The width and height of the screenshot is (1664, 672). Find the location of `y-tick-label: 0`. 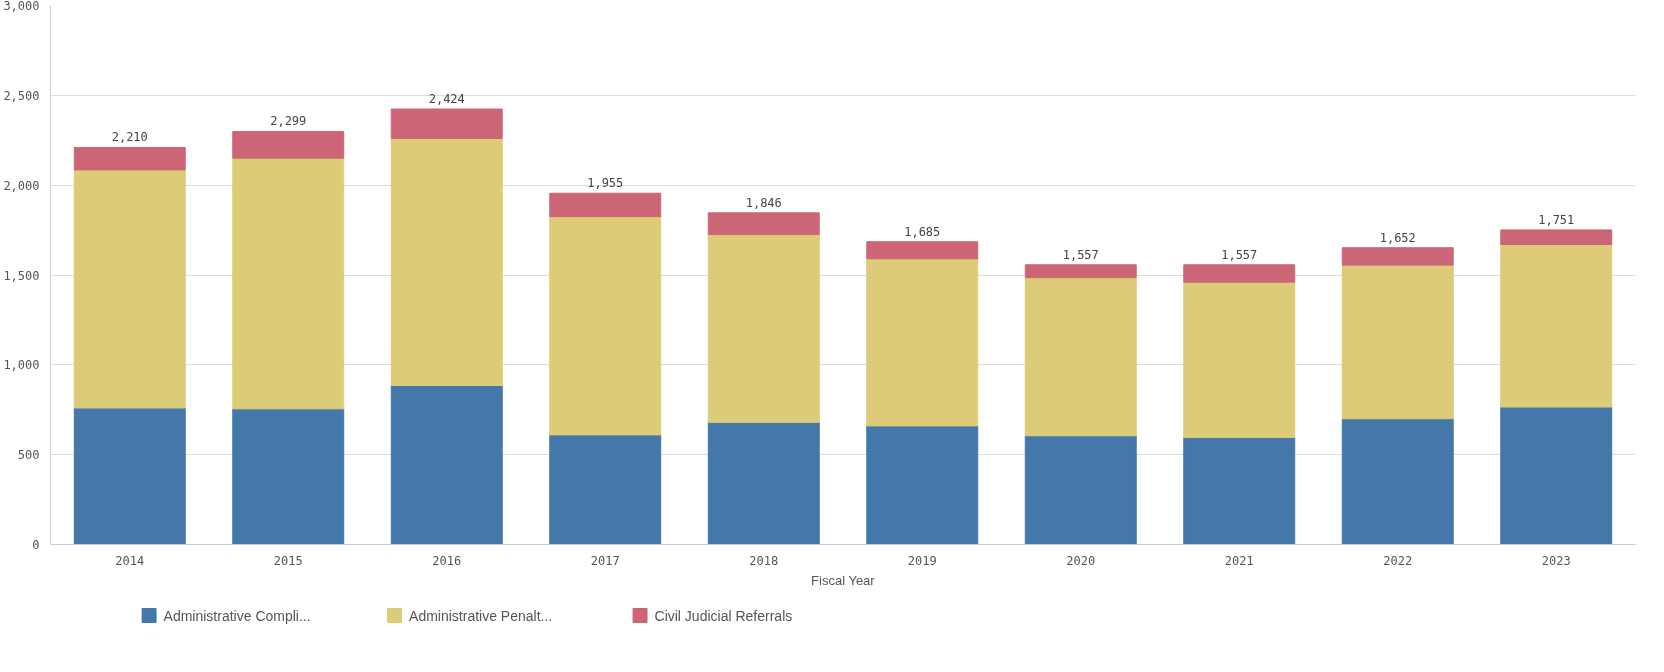

y-tick-label: 0 is located at coordinates (36, 545).